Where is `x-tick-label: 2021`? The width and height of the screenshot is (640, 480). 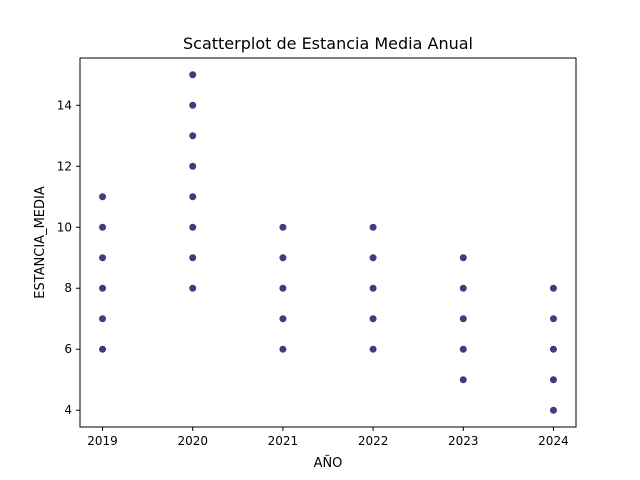 x-tick-label: 2021 is located at coordinates (283, 441).